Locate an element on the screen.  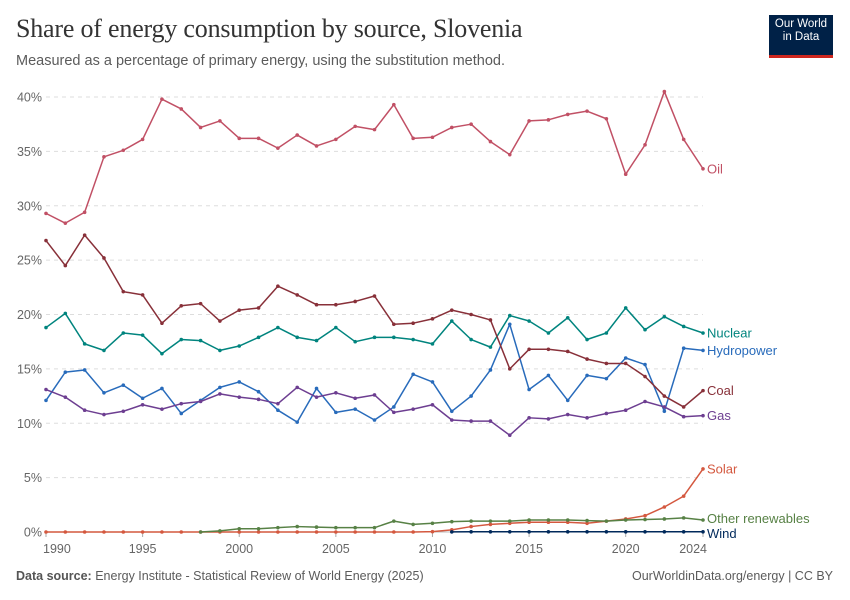
x-tick-label: 1990 is located at coordinates (57, 549).